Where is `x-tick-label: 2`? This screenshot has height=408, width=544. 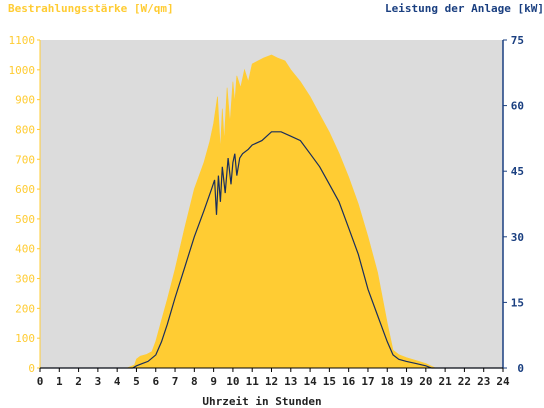 x-tick-label: 2 is located at coordinates (78, 381).